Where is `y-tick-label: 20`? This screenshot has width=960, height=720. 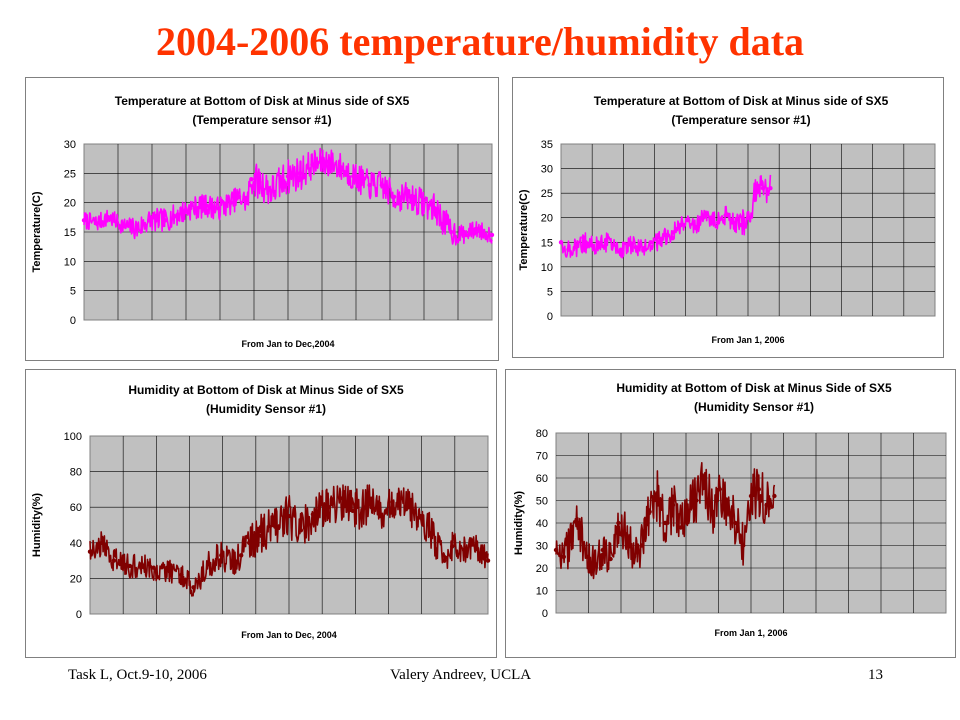 y-tick-label: 20 is located at coordinates (70, 204).